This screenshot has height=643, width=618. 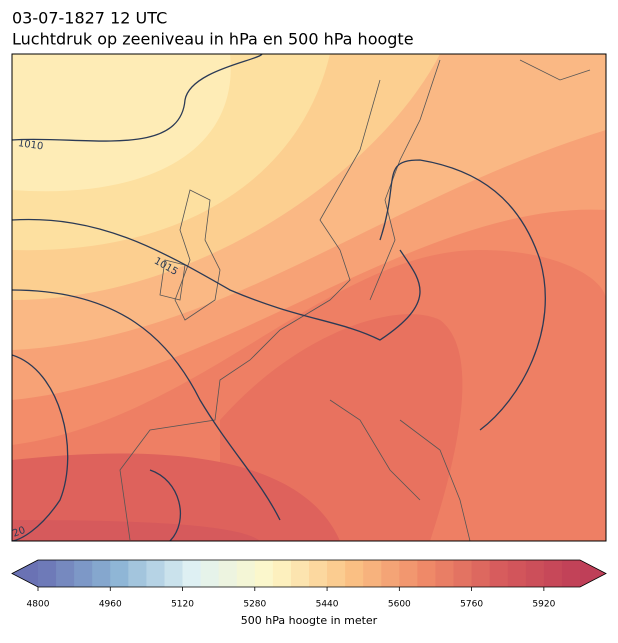 What do you see at coordinates (19, 532) in the screenshot?
I see `isobar-label: 20` at bounding box center [19, 532].